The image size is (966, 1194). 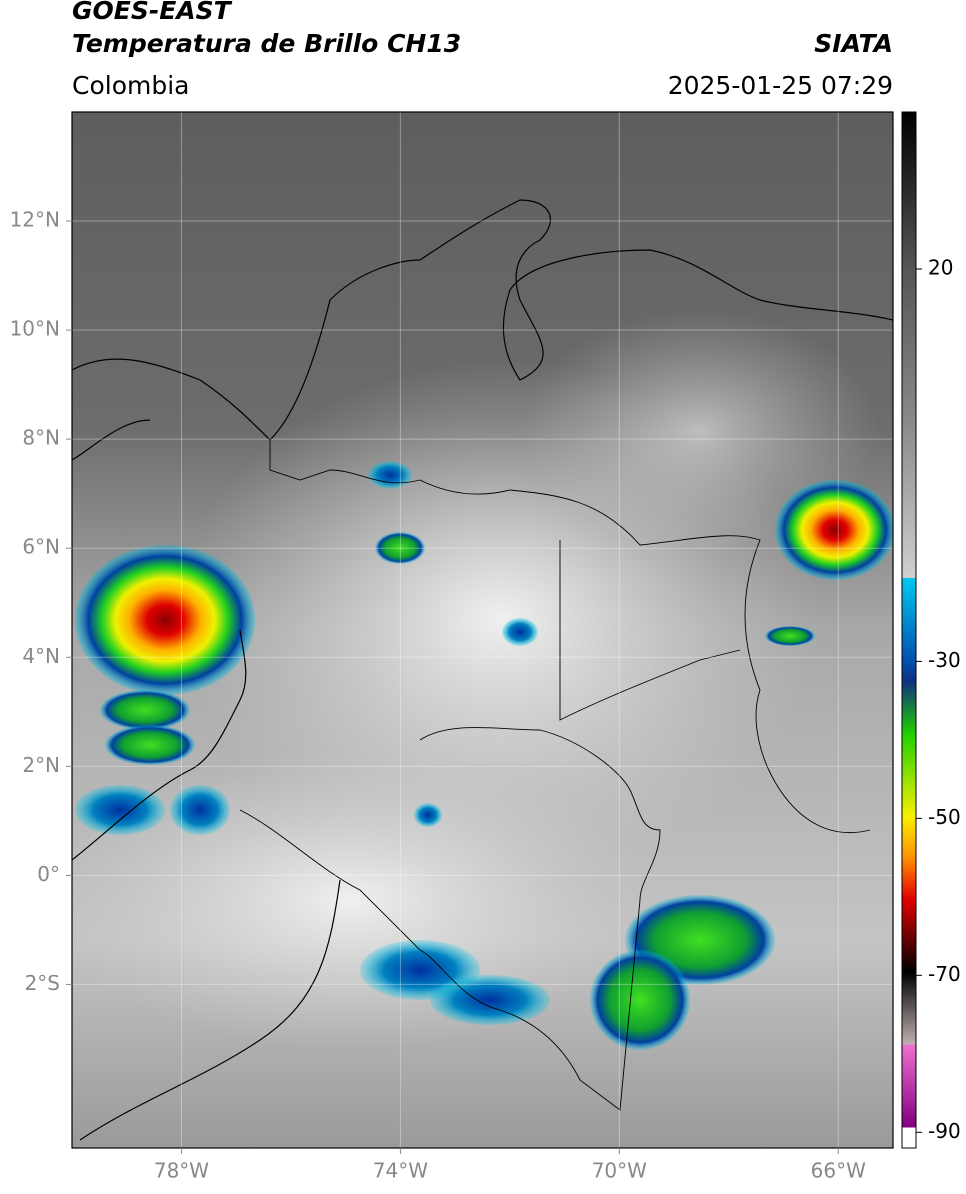 I want to click on y-tick-label: 2°N, so click(x=41, y=765).